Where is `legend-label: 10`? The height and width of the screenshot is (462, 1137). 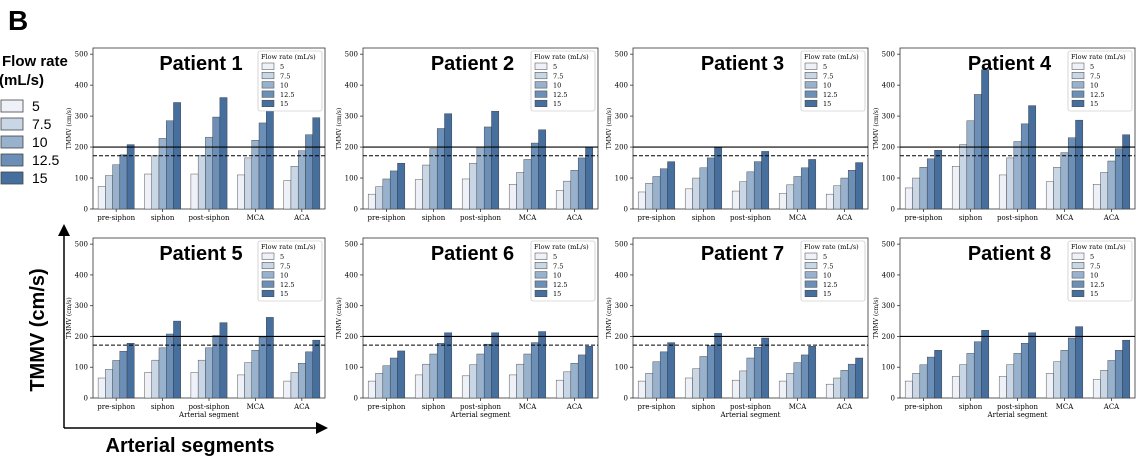 legend-label: 10 is located at coordinates (284, 276).